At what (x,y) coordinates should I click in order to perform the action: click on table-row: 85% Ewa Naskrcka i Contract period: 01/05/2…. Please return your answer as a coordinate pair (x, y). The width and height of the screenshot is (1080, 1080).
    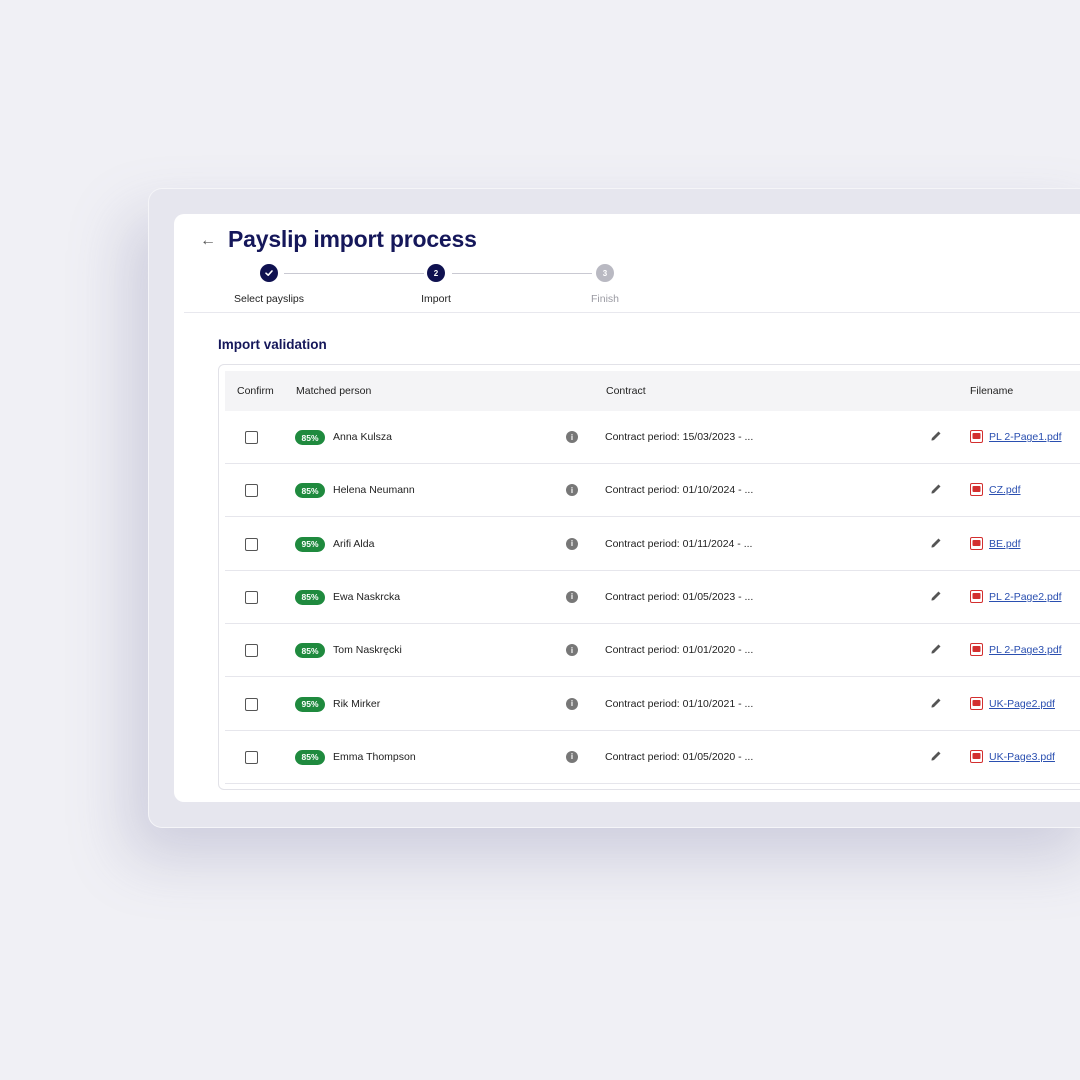
    Looking at the image, I should click on (652, 597).